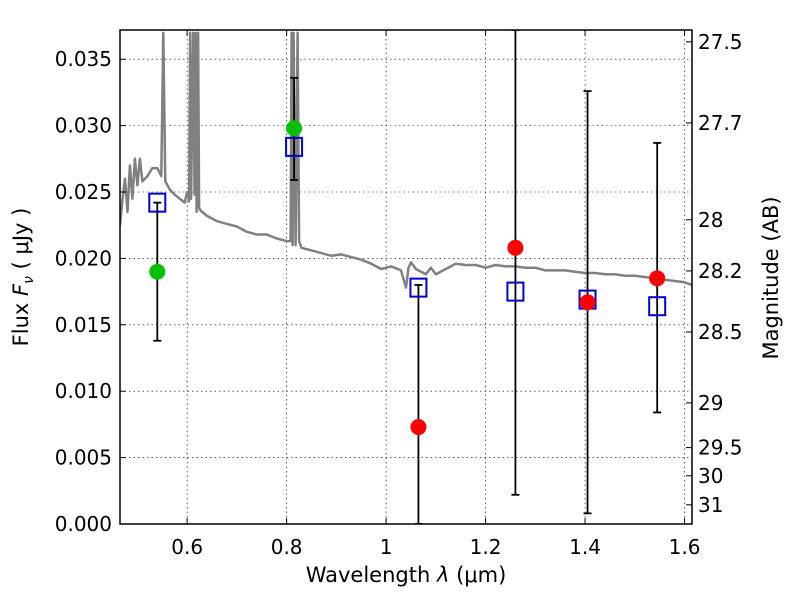 This screenshot has width=800, height=600. What do you see at coordinates (710, 476) in the screenshot?
I see `y2-tick-label: 30` at bounding box center [710, 476].